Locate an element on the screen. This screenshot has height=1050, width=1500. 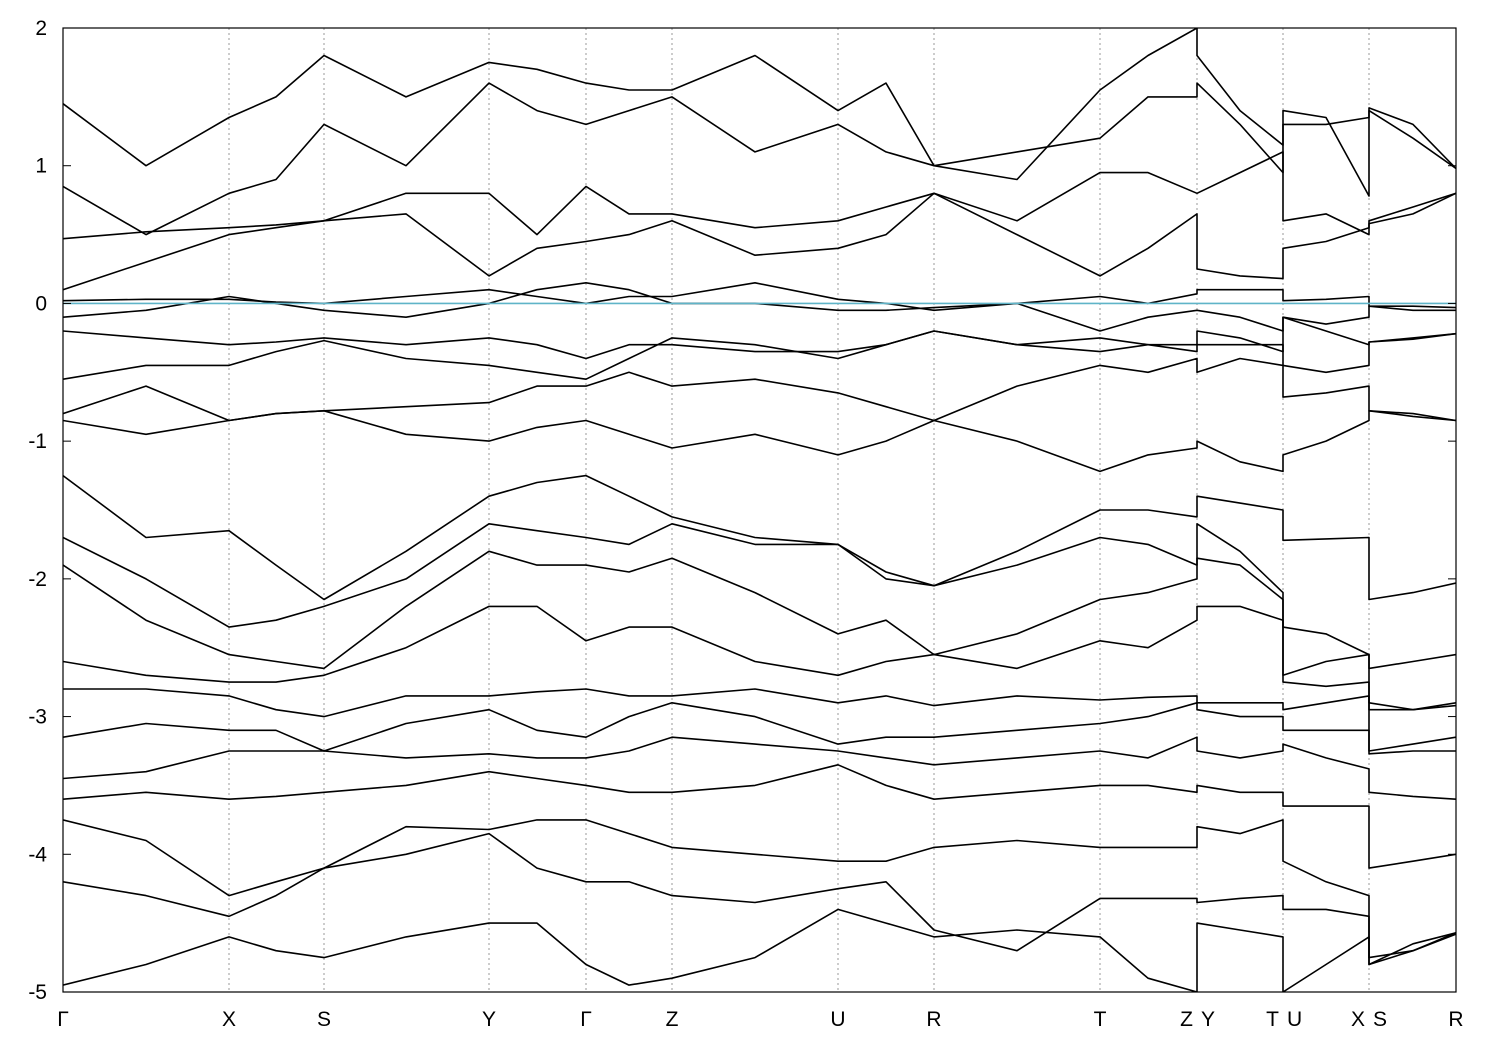
y-tick-label: -2 is located at coordinates (37, 579).